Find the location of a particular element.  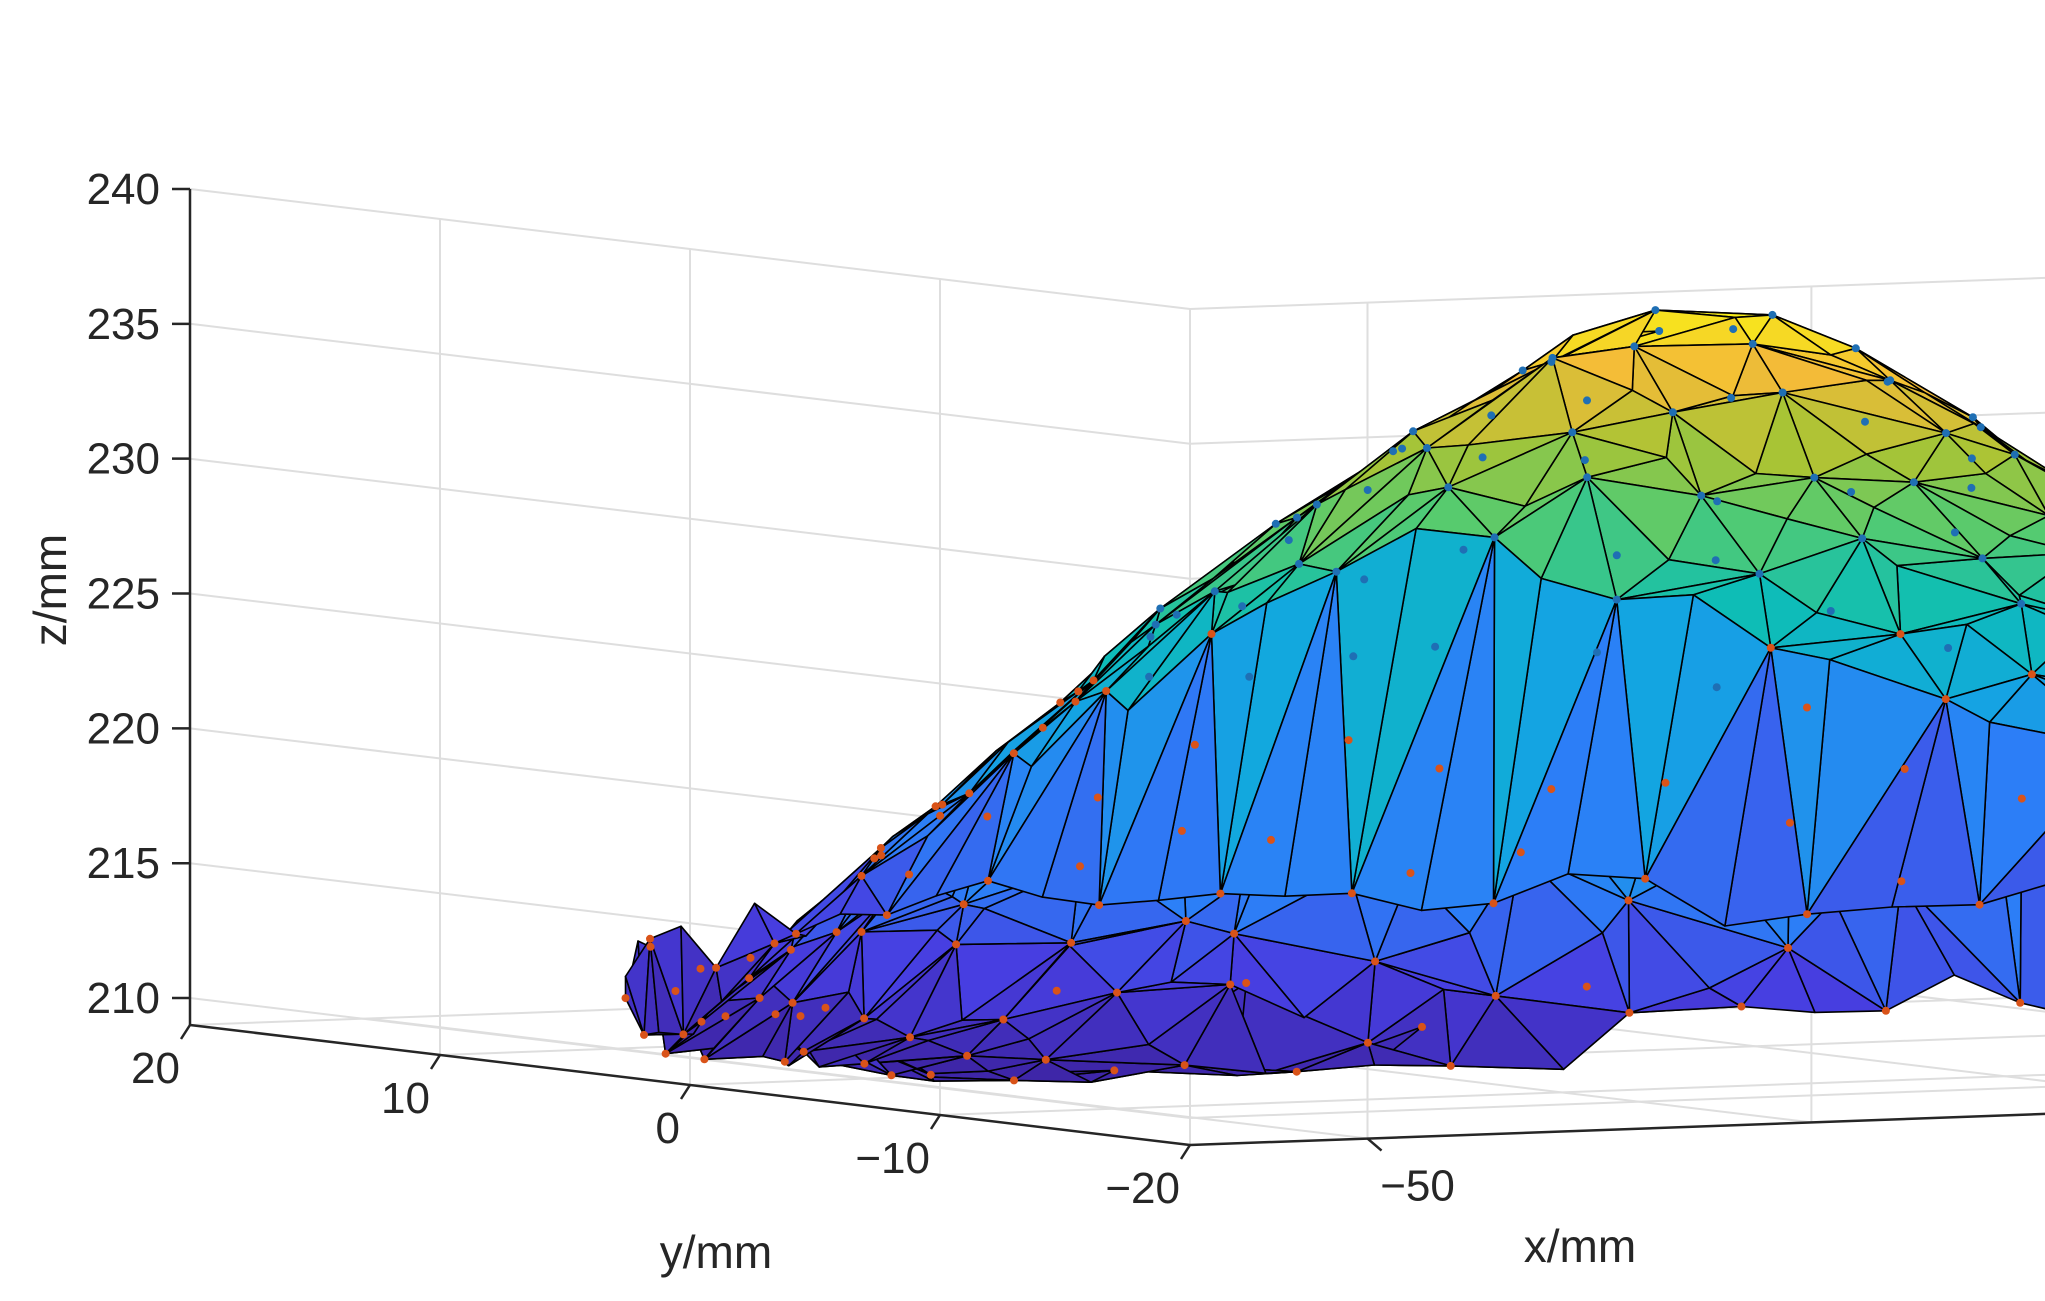

z-tick-label-5: 235 is located at coordinates (123, 324).